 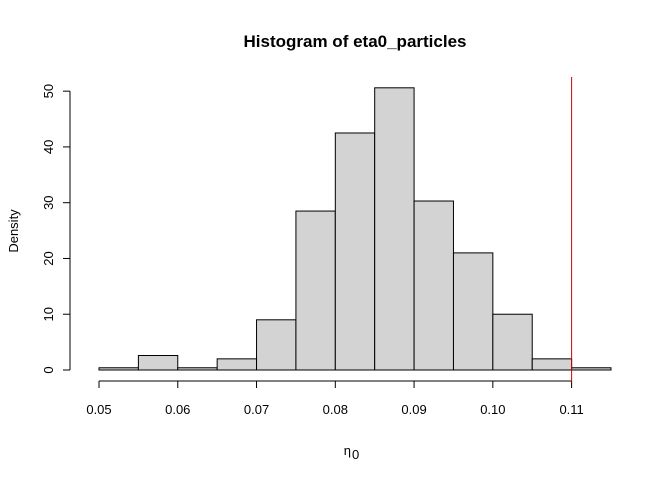 I want to click on x-tick-label: 0.10, so click(x=492, y=409).